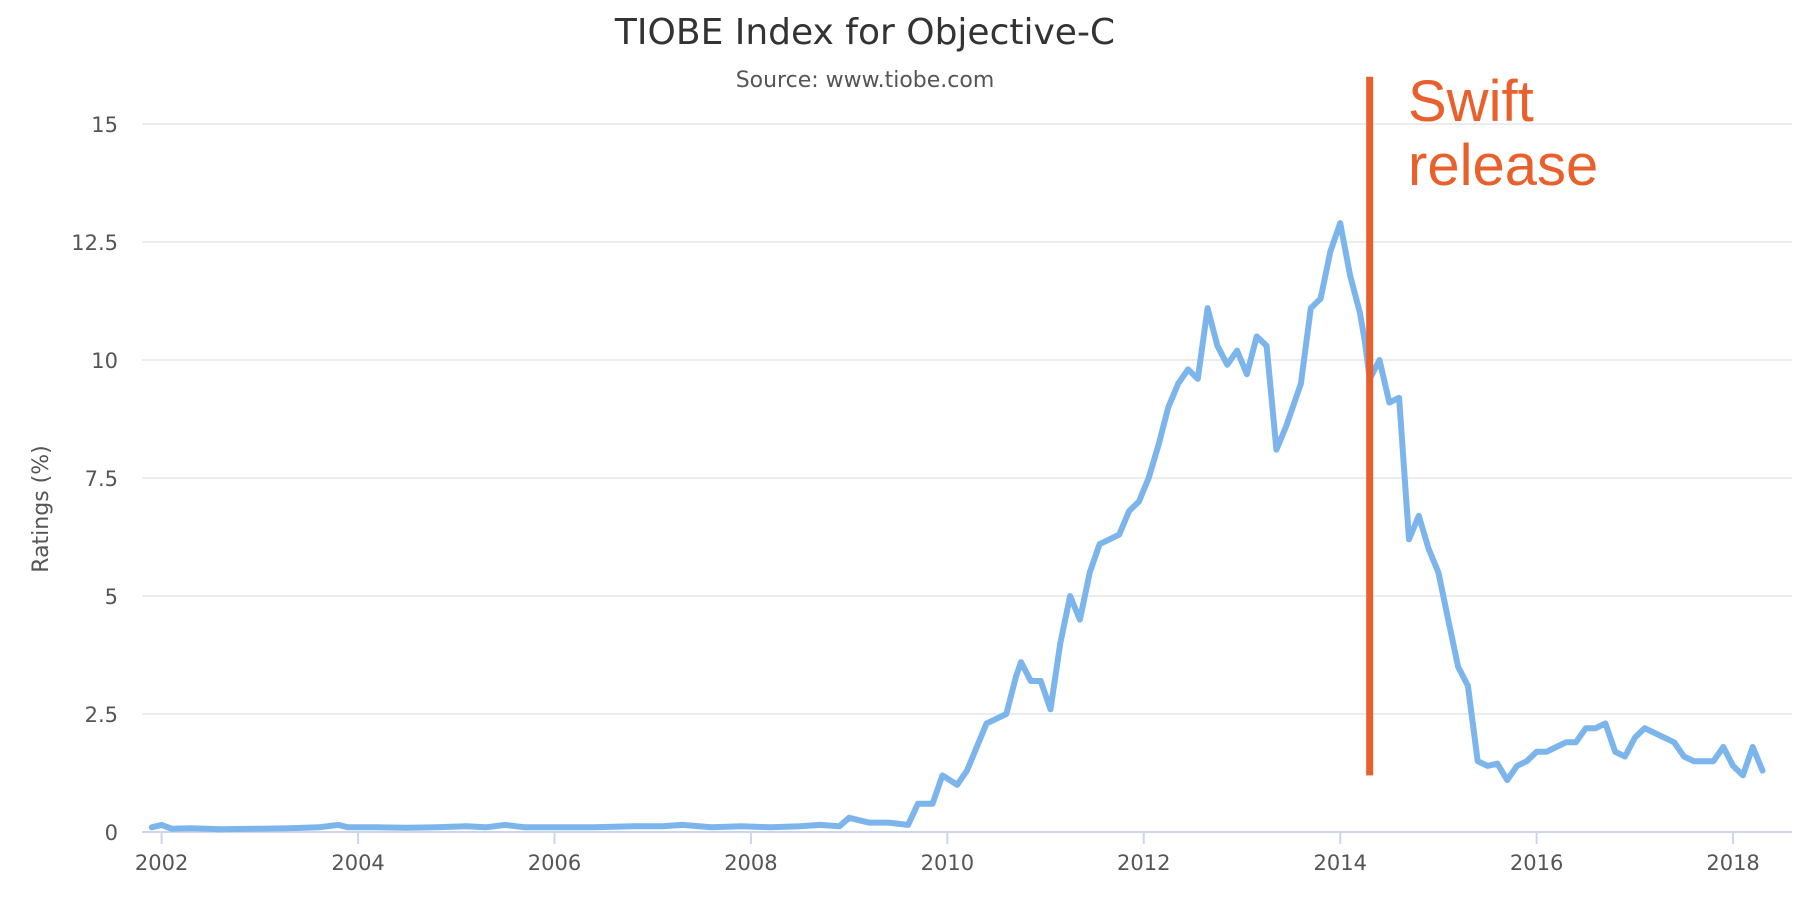  Describe the element at coordinates (94, 243) in the screenshot. I see `y-tick-label: 12.5` at that location.